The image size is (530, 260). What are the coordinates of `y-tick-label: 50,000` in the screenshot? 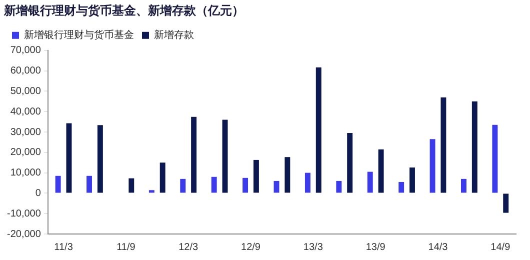 It's located at (26, 91).